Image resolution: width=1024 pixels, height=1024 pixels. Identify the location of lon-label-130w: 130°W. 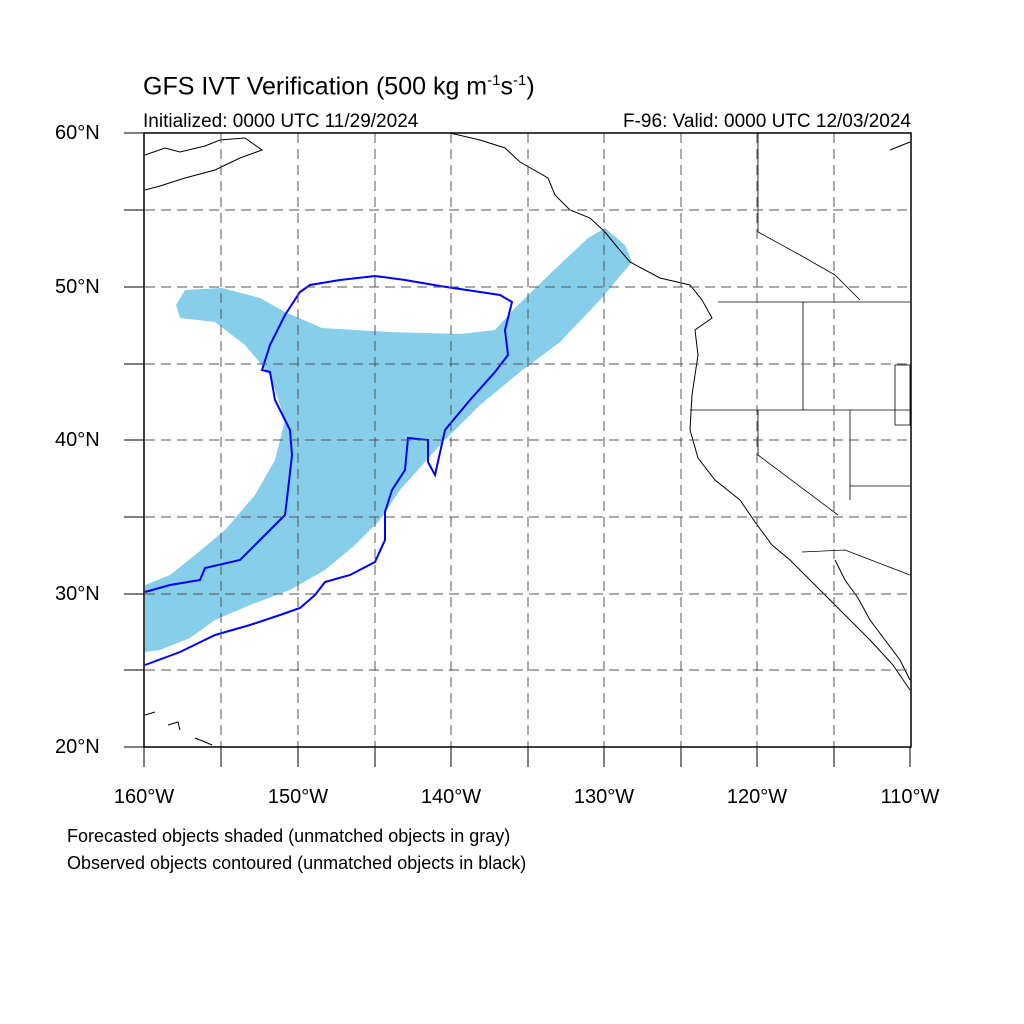
(604, 797).